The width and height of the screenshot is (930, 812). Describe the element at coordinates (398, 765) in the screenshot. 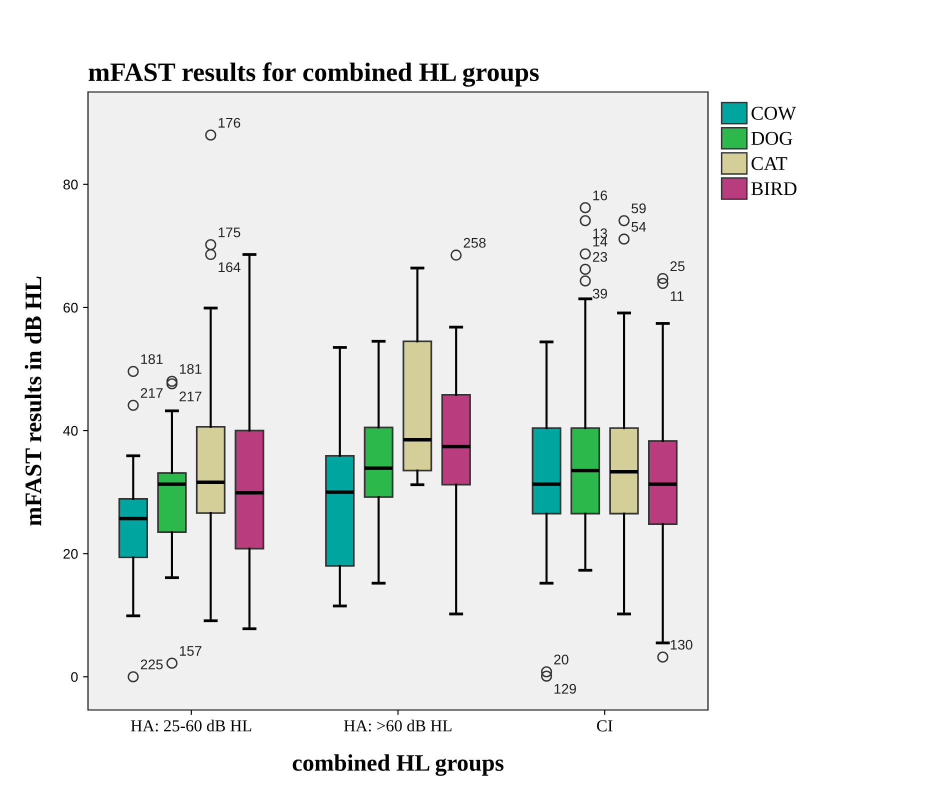

I see `x-axis-title: combined HL groups` at that location.